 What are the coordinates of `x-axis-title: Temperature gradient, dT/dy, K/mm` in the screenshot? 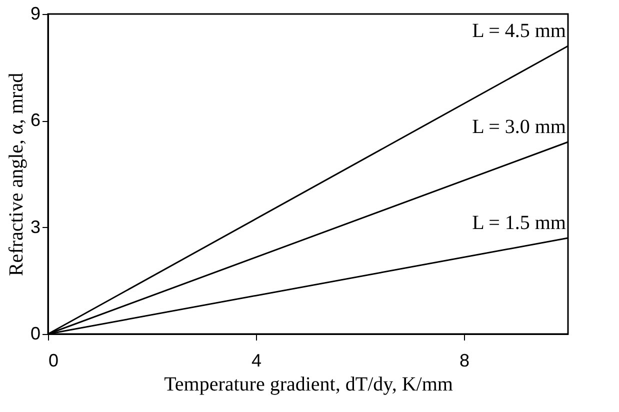 It's located at (309, 385).